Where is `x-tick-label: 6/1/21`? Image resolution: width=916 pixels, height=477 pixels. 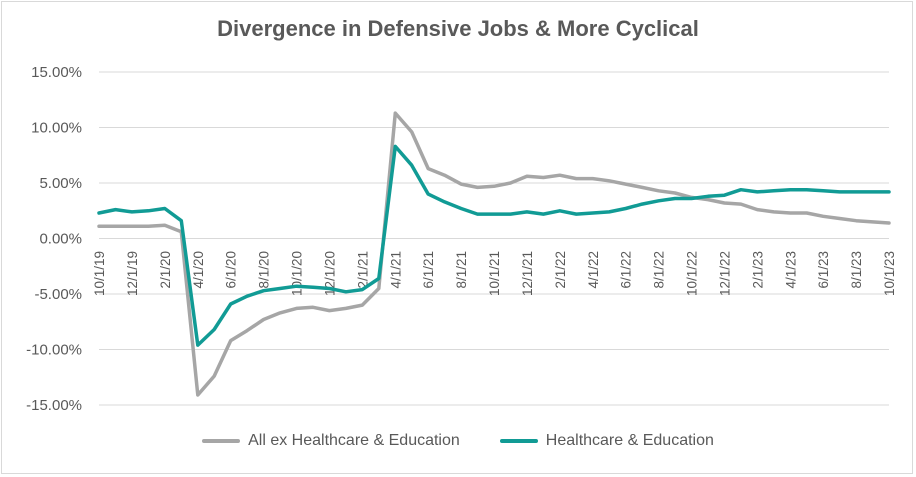
x-tick-label: 6/1/21 is located at coordinates (428, 270).